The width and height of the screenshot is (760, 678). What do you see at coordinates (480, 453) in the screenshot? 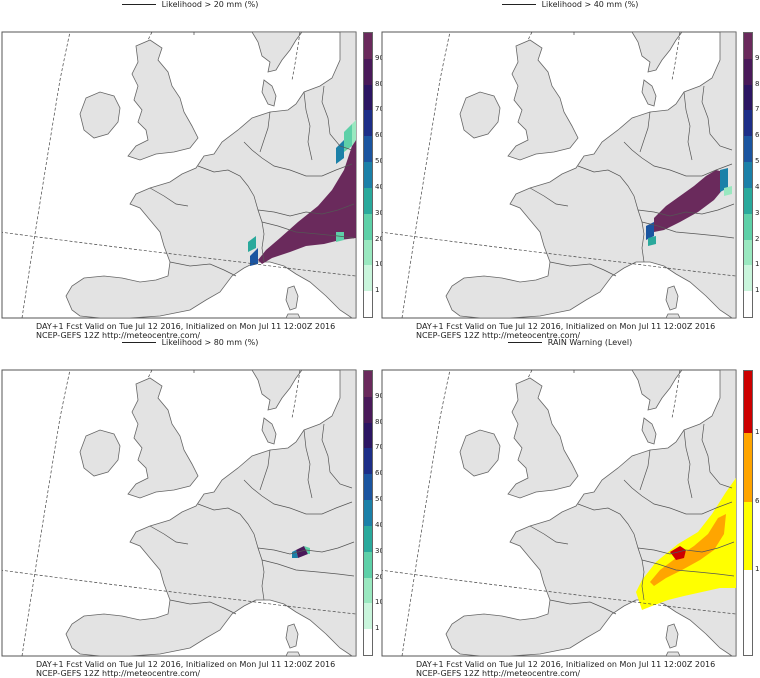
I see `land-ireland` at bounding box center [480, 453].